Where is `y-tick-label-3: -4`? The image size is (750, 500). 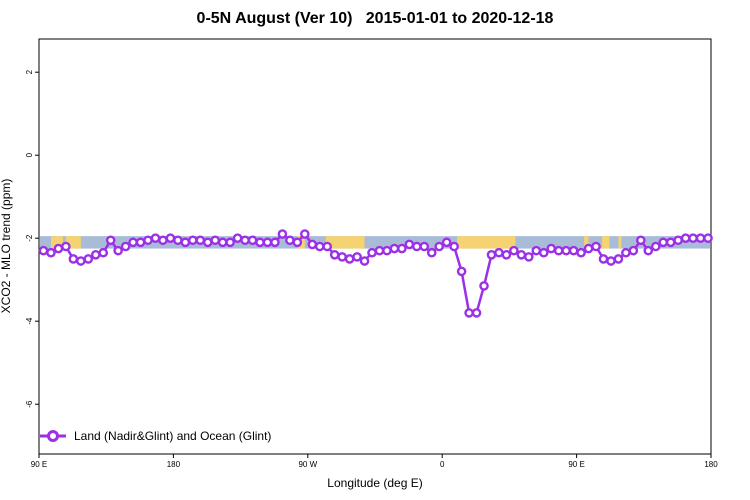 y-tick-label-3: -4 is located at coordinates (29, 321).